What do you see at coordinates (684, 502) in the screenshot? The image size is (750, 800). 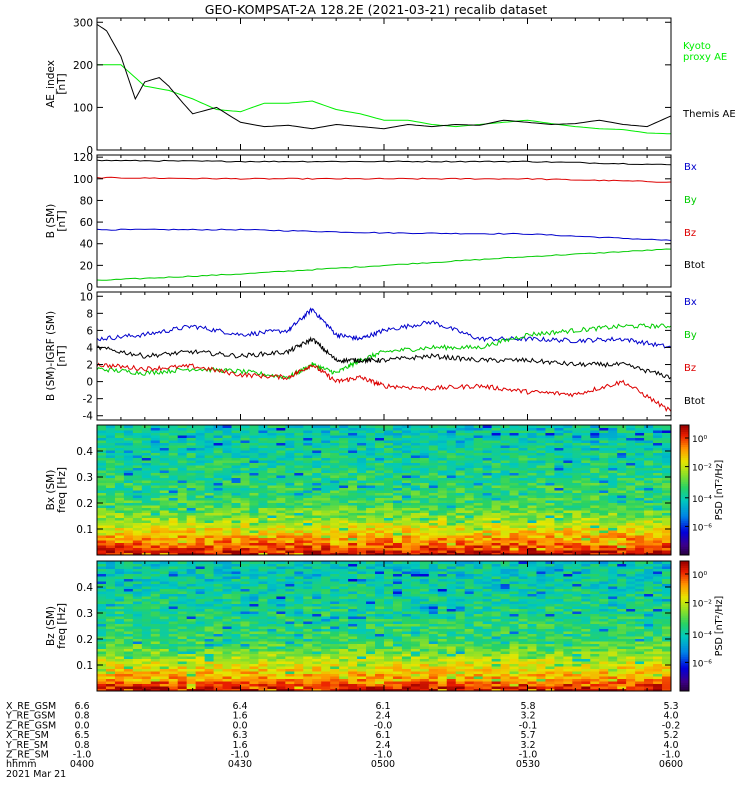 I see `colorbar-segment` at bounding box center [684, 502].